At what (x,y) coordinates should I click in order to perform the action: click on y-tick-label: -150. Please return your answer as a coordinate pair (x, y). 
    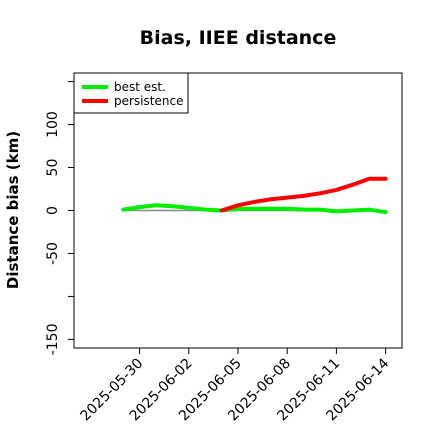
    Looking at the image, I should click on (53, 340).